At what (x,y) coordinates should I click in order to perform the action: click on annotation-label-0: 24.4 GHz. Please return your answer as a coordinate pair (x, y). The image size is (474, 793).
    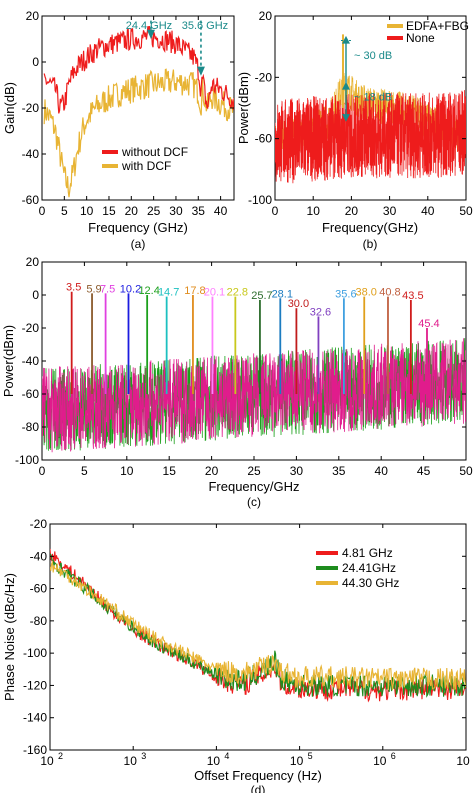
    Looking at the image, I should click on (149, 26).